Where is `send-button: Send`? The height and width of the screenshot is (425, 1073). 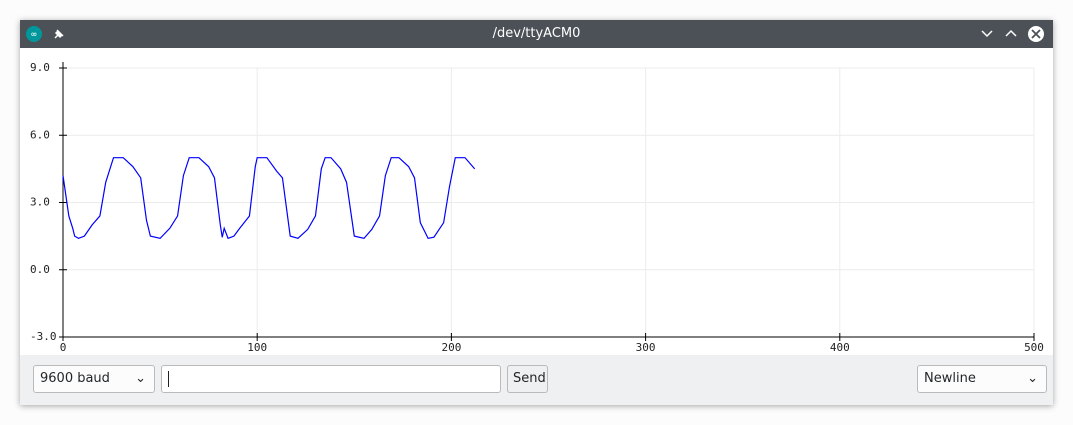 send-button: Send is located at coordinates (527, 379).